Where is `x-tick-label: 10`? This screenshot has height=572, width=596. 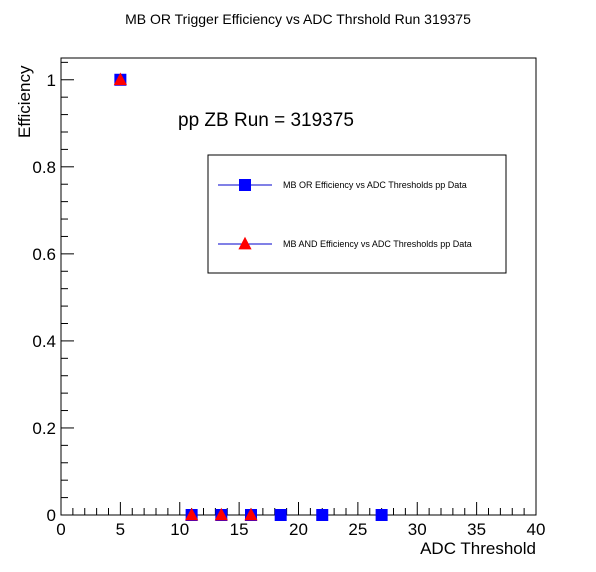 x-tick-label: 10 is located at coordinates (179, 529).